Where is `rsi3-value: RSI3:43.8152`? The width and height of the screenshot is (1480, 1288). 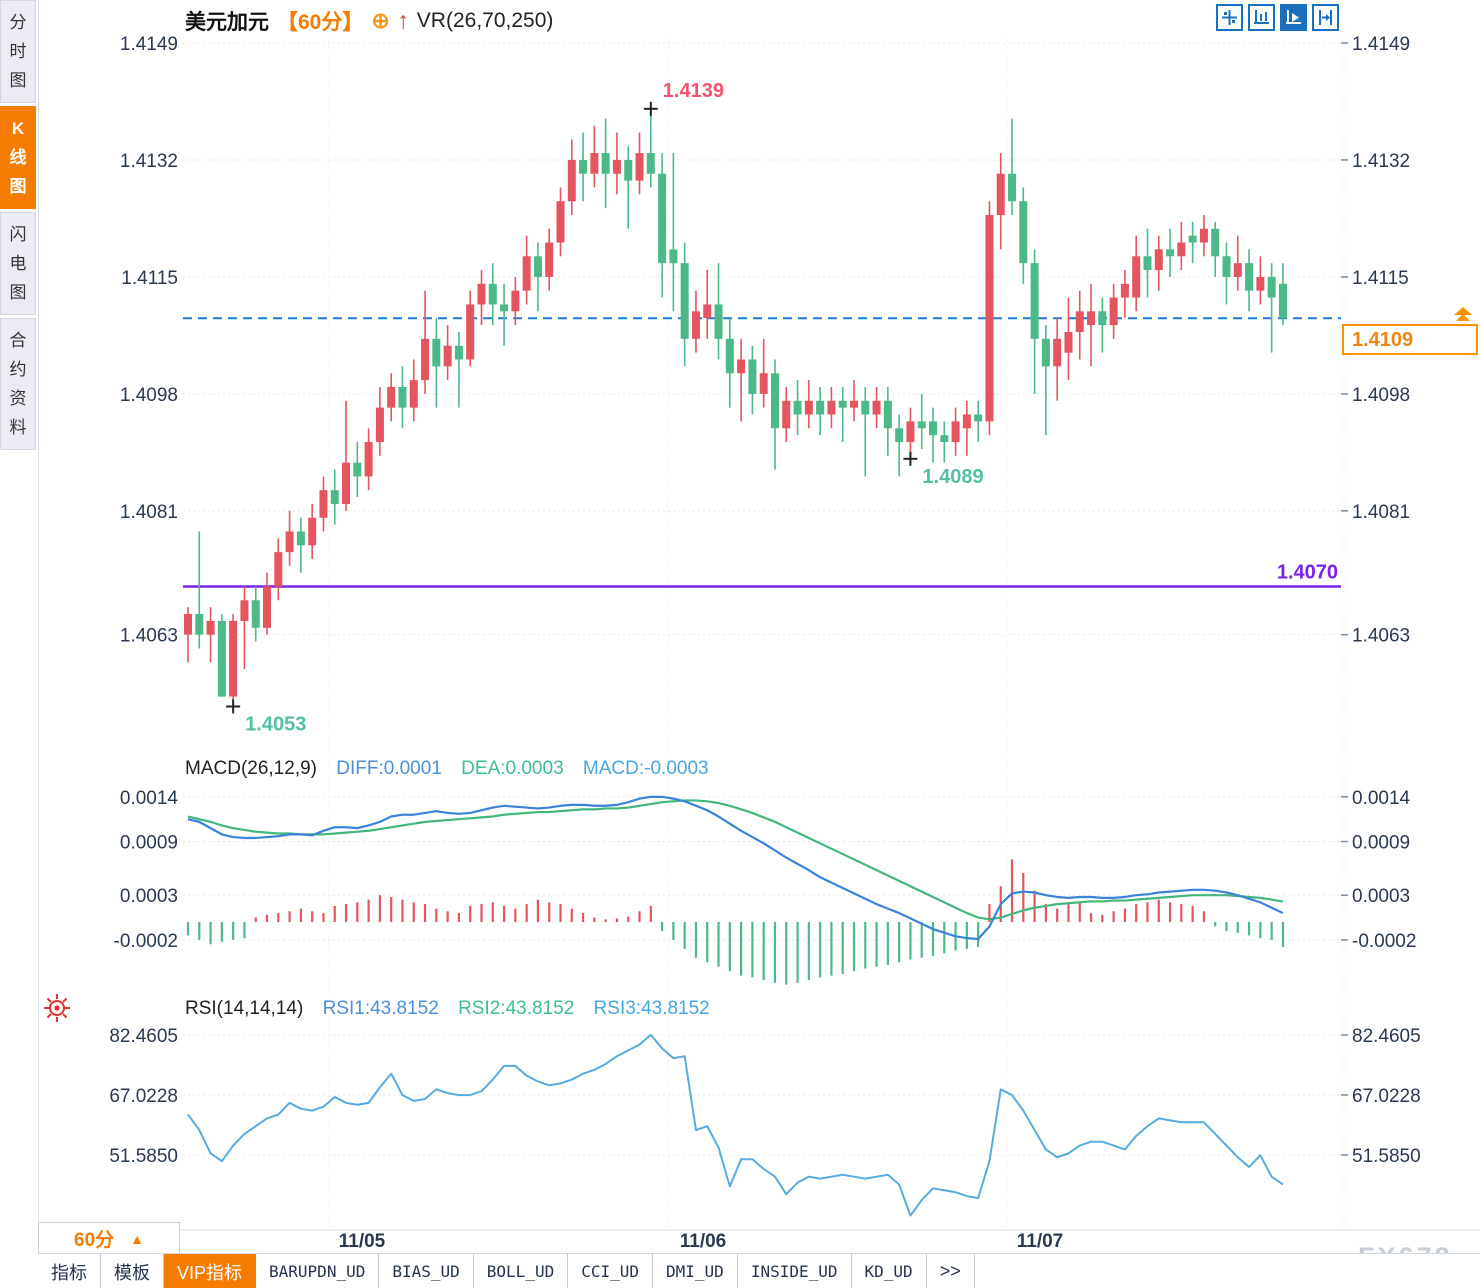 rsi3-value: RSI3:43.8152 is located at coordinates (651, 1008).